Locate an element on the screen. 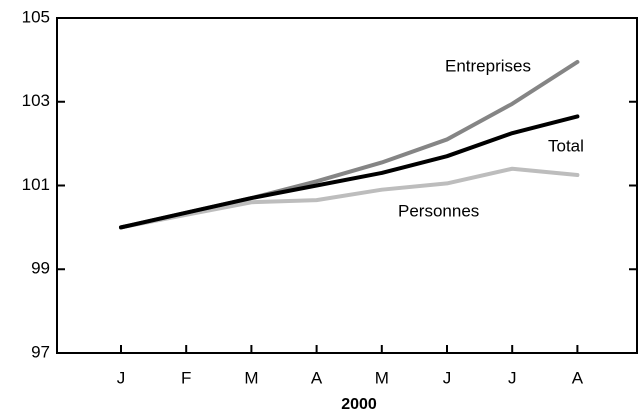 This screenshot has height=413, width=639. series-label: Personnes is located at coordinates (438, 210).